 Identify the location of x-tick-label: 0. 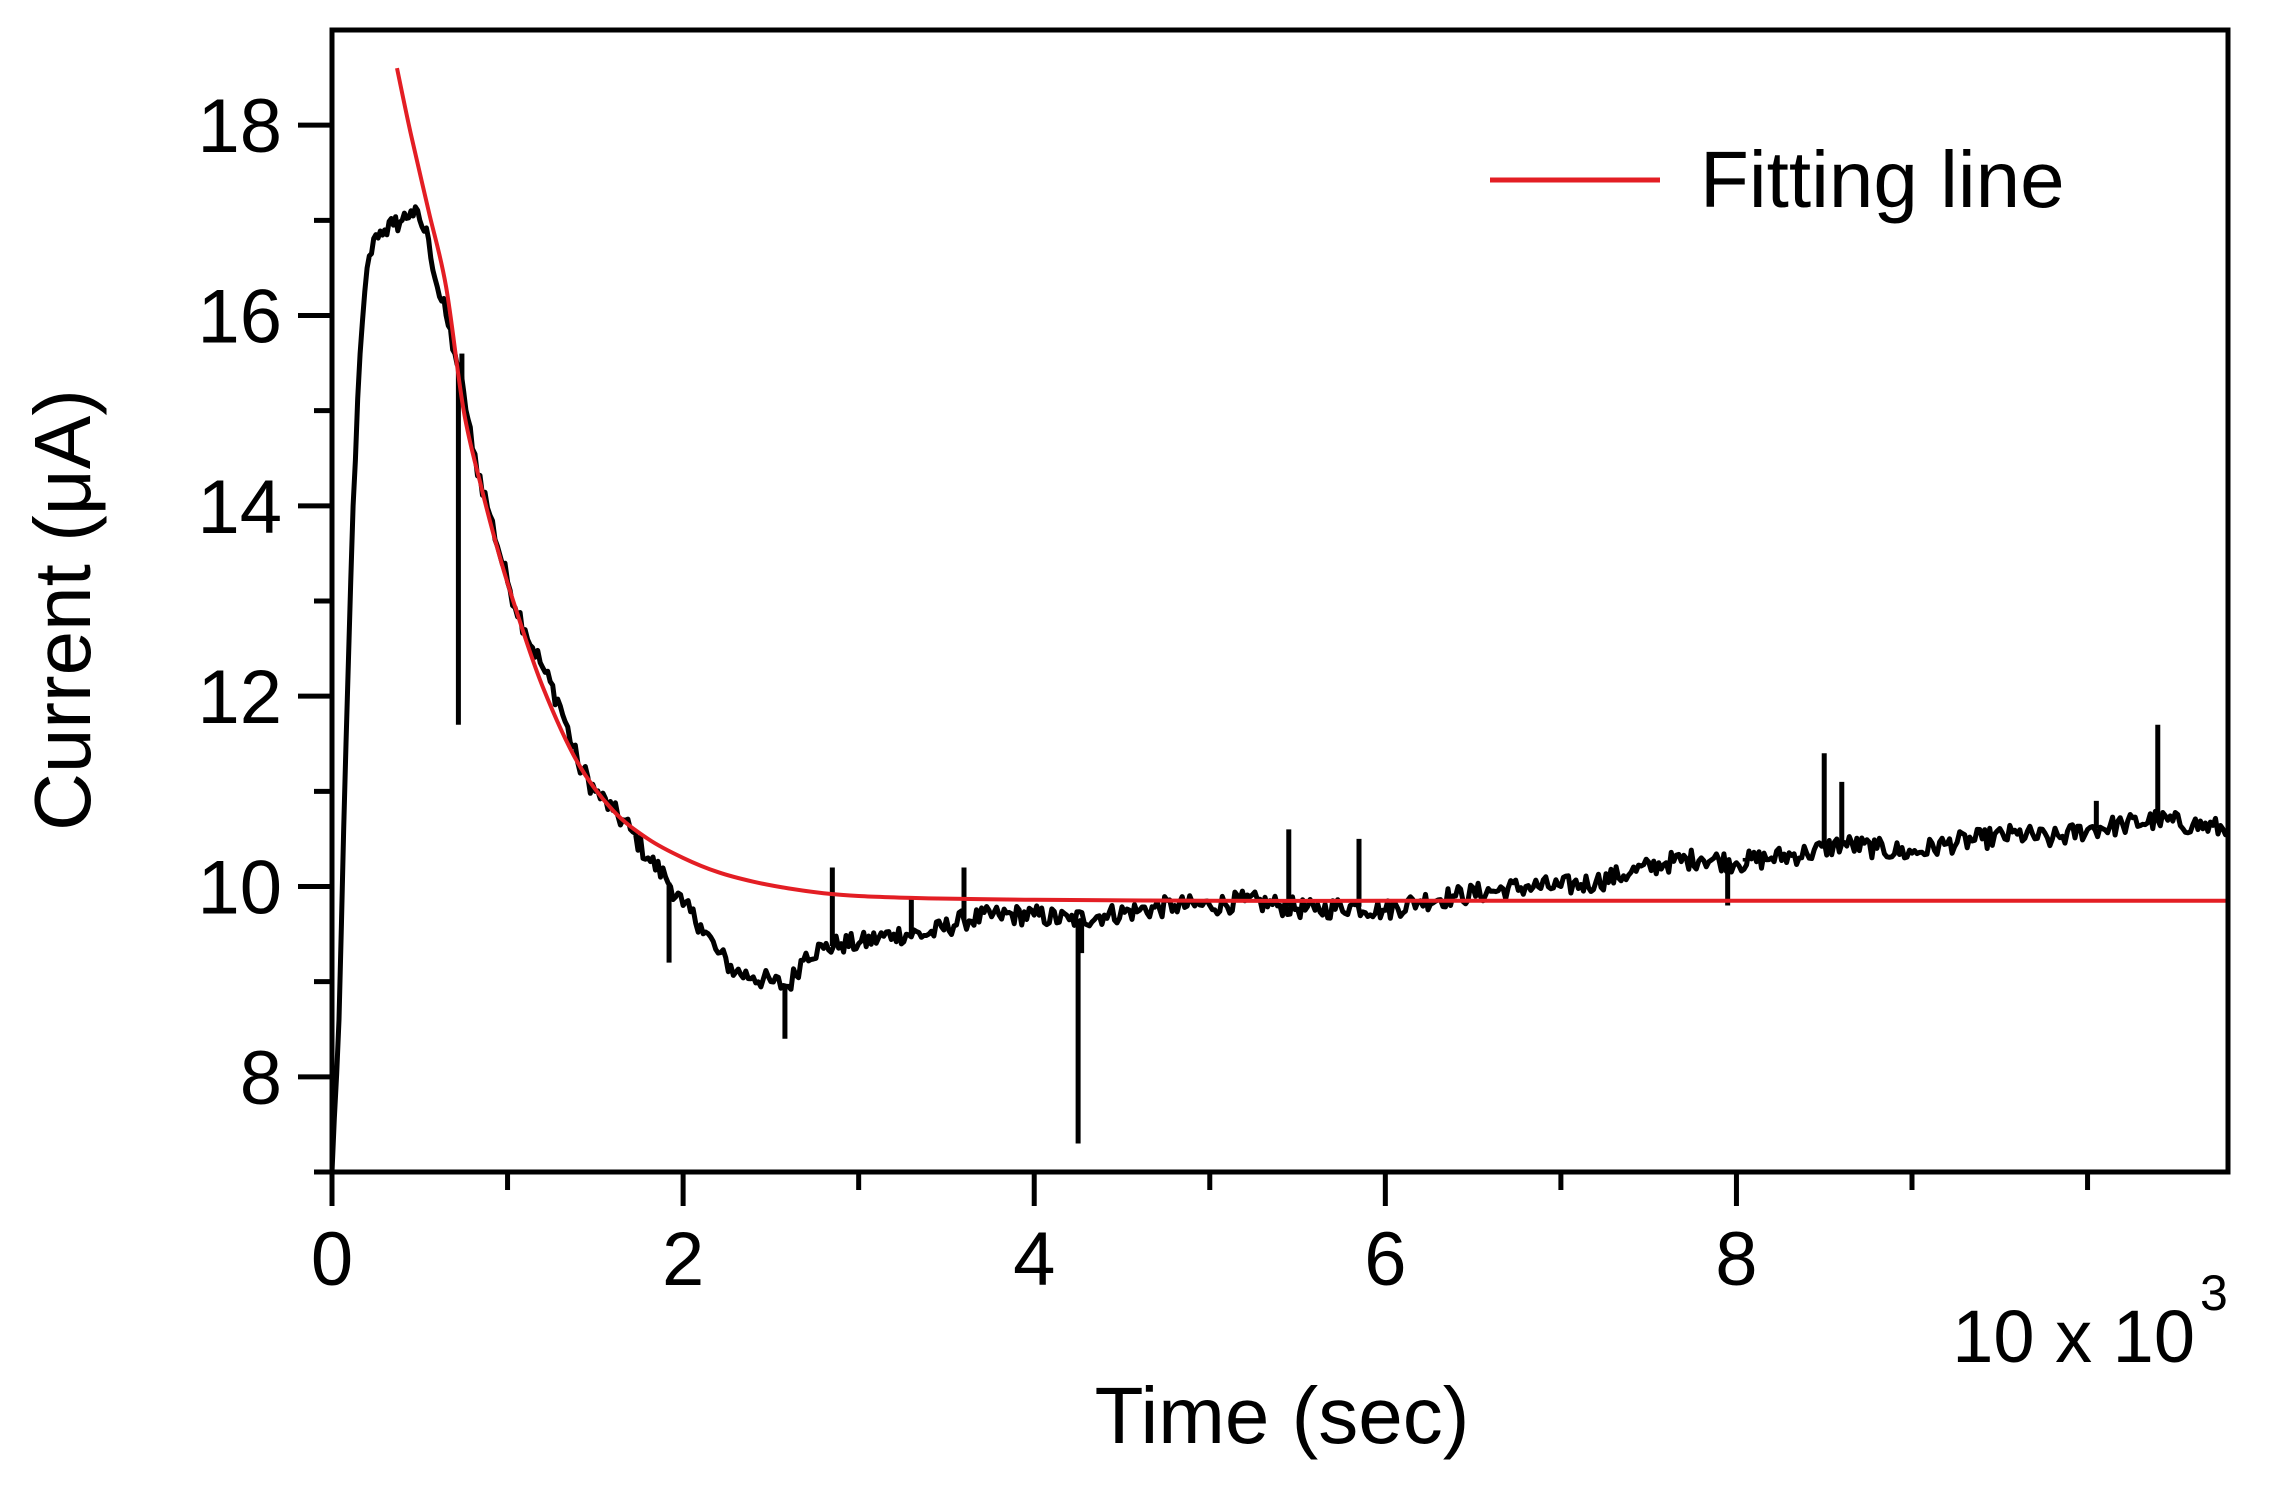
(332, 1259).